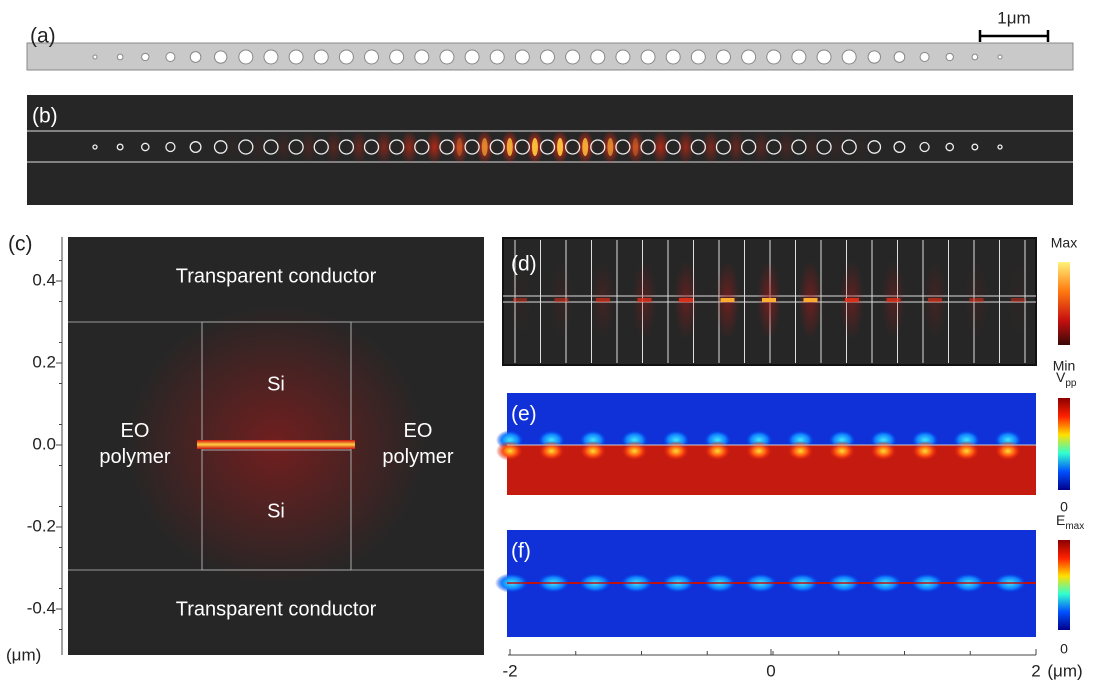 This screenshot has height=683, width=1099. What do you see at coordinates (23, 654) in the screenshot?
I see `unit-label: (μm)` at bounding box center [23, 654].